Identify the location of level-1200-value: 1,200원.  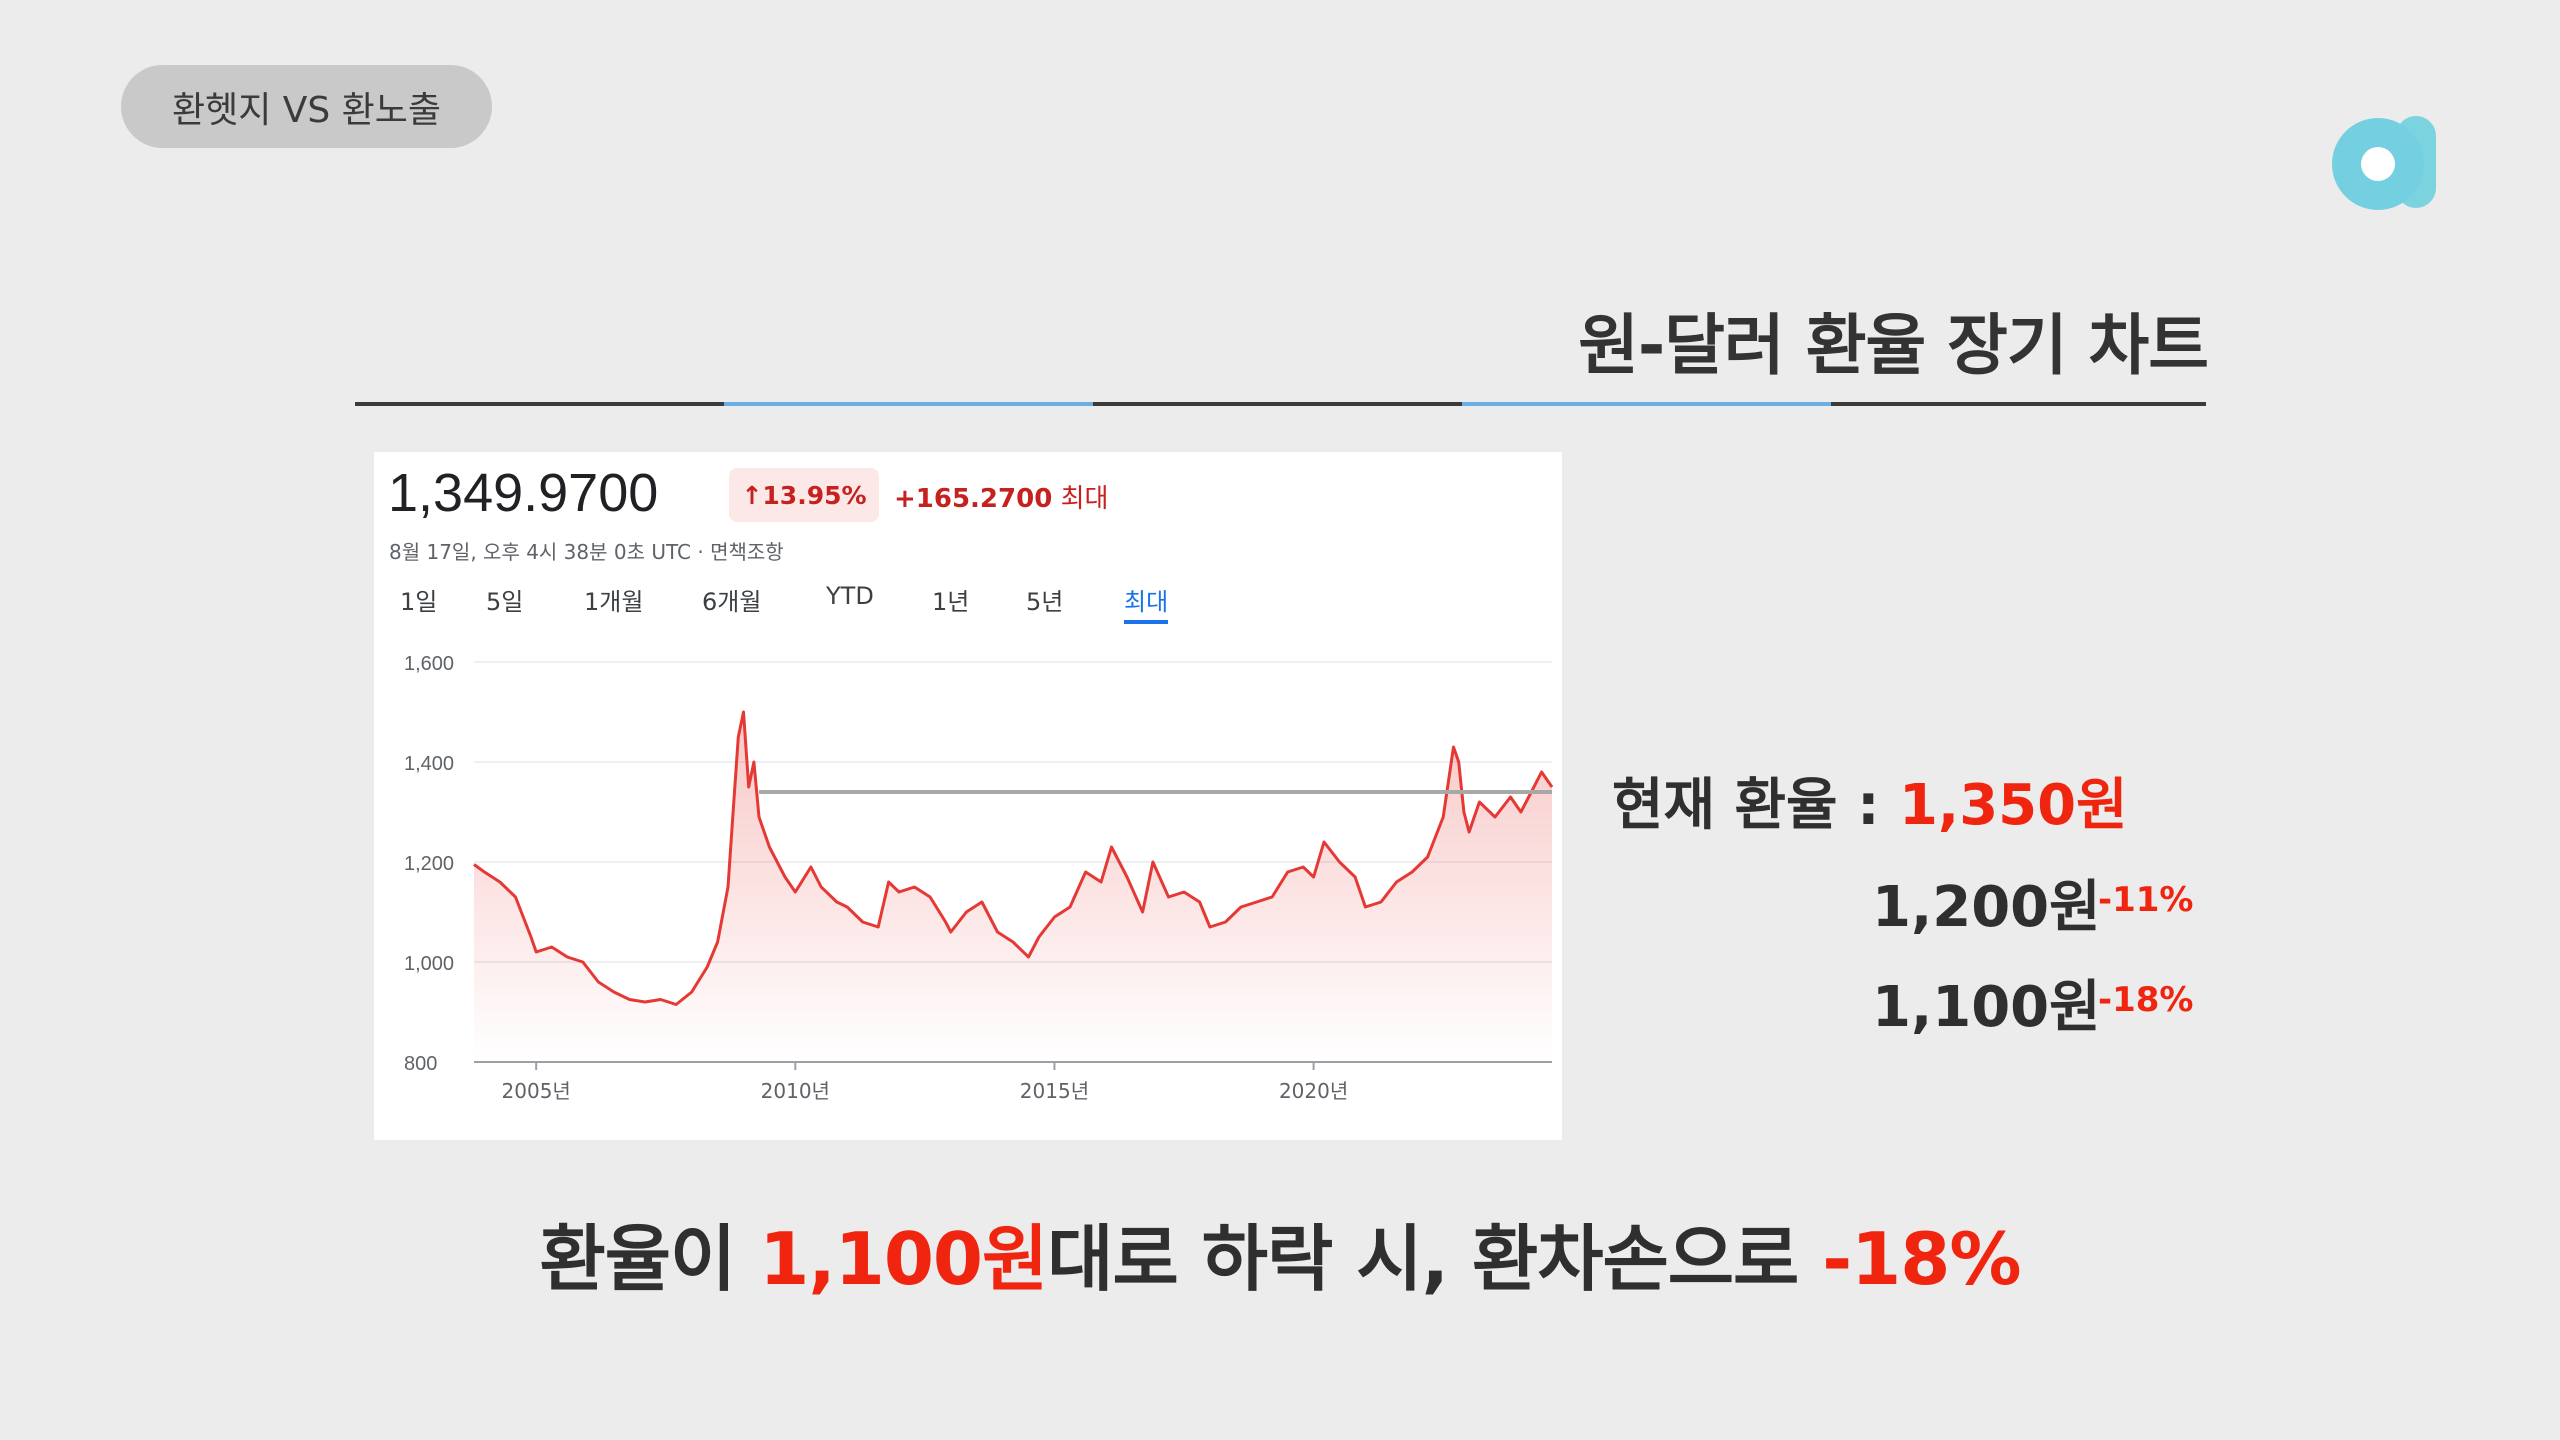
(1986, 907).